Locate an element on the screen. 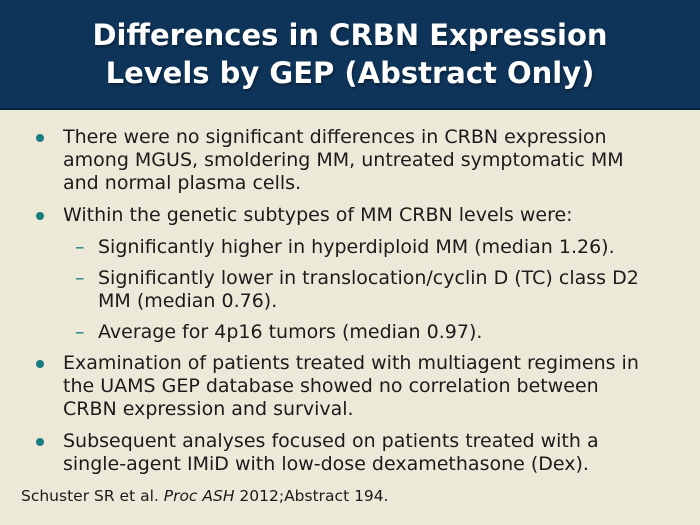  bullet-text: Average for 4p16 tumors (median 0.97). is located at coordinates (290, 332).